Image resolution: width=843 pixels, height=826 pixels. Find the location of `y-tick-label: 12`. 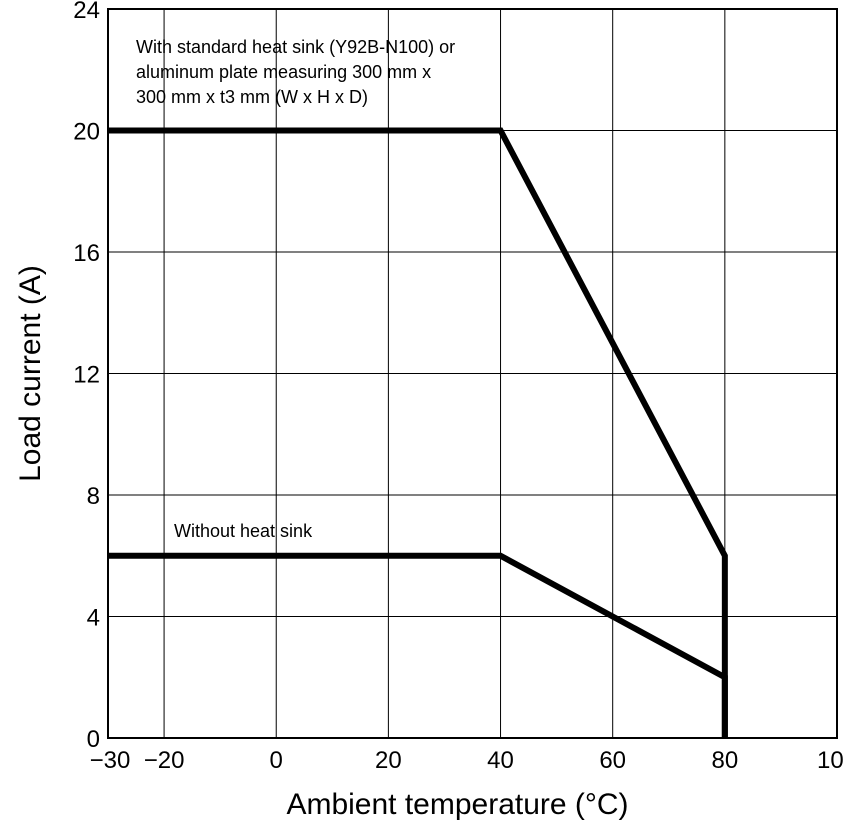

y-tick-label: 12 is located at coordinates (86, 375).